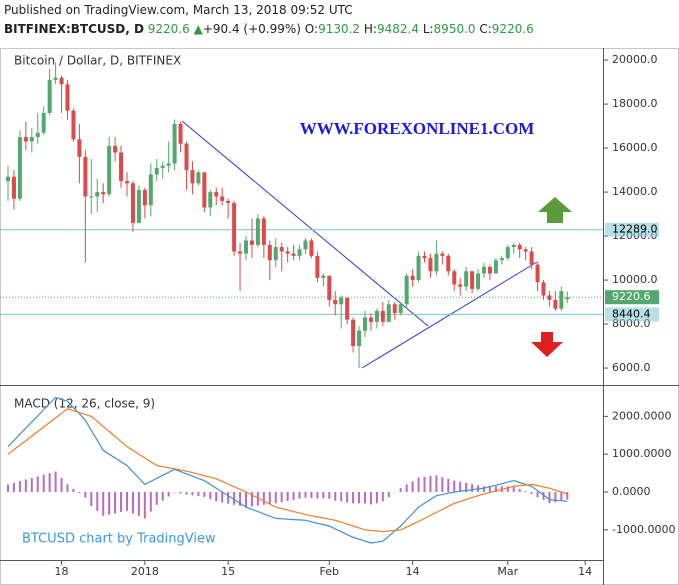 The image size is (679, 585). Describe the element at coordinates (397, 29) in the screenshot. I see `high-value: 9482.4` at that location.